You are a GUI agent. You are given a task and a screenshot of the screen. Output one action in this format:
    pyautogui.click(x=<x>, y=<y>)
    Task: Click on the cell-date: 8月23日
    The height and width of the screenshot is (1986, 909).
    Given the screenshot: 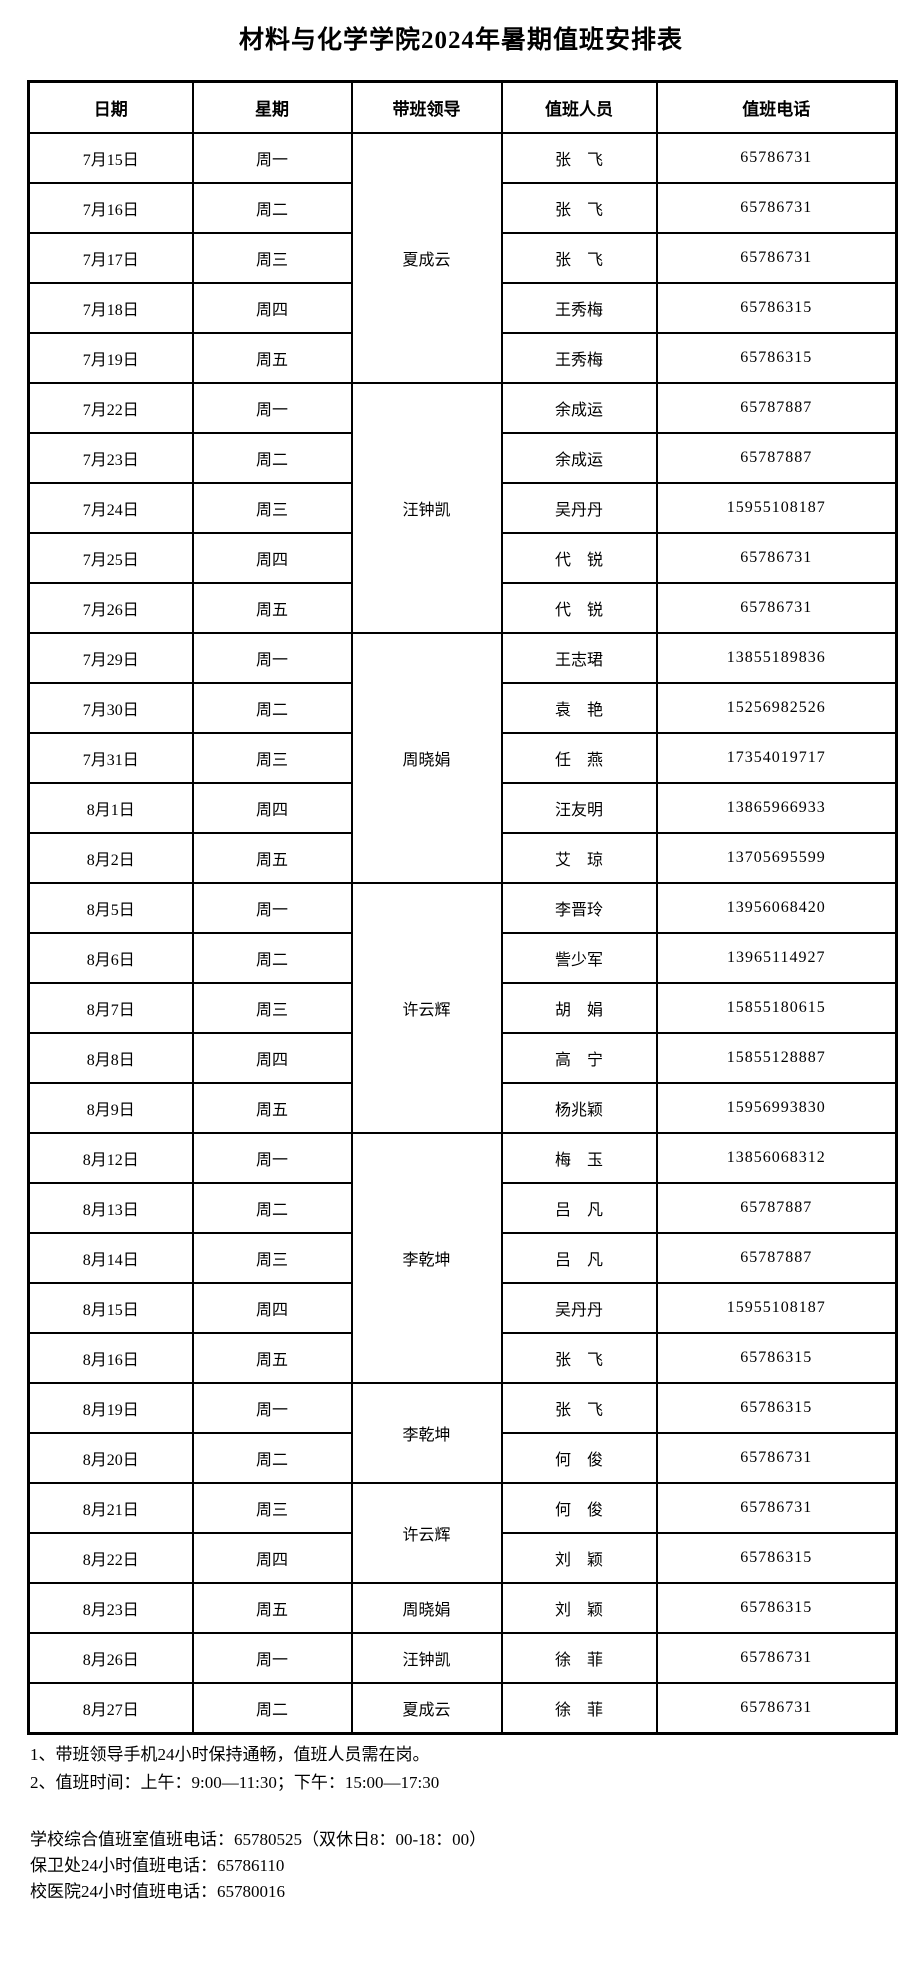 What is the action you would take?
    pyautogui.click(x=110, y=1608)
    